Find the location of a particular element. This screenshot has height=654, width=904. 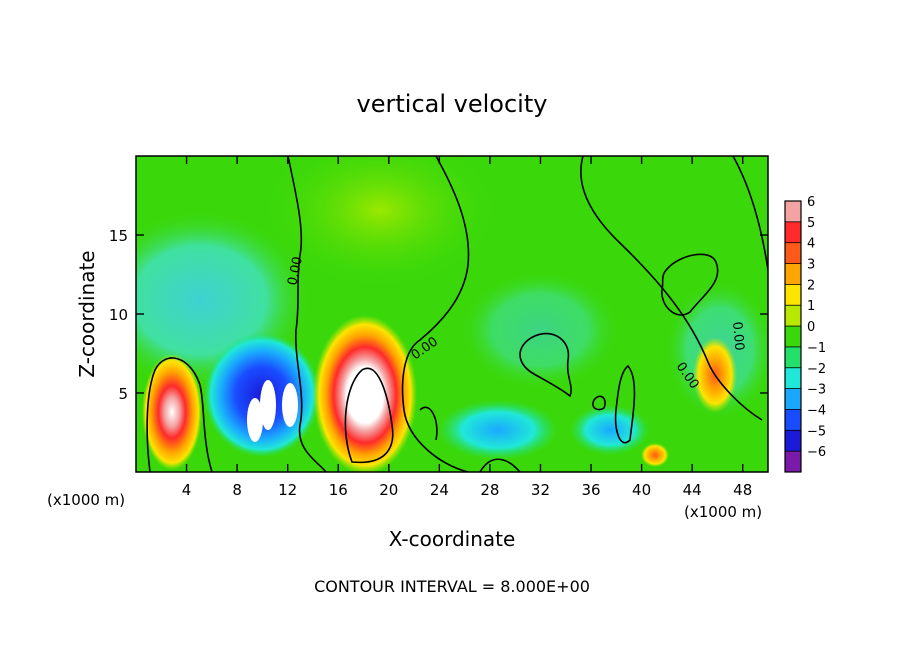

downdraft-mid is located at coordinates (498, 430).